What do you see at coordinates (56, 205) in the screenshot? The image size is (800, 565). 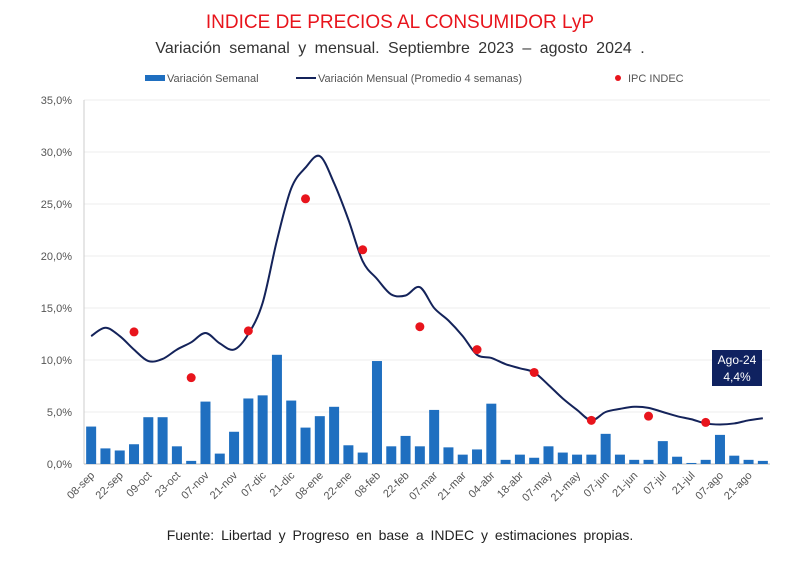 I see `y-tick-label: 25,0%` at bounding box center [56, 205].